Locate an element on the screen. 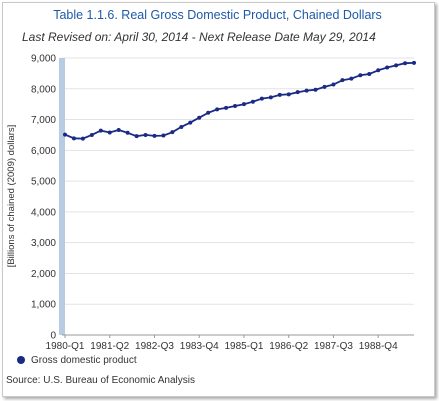 This screenshot has height=401, width=439. y-tick-label: 0 is located at coordinates (53, 336).